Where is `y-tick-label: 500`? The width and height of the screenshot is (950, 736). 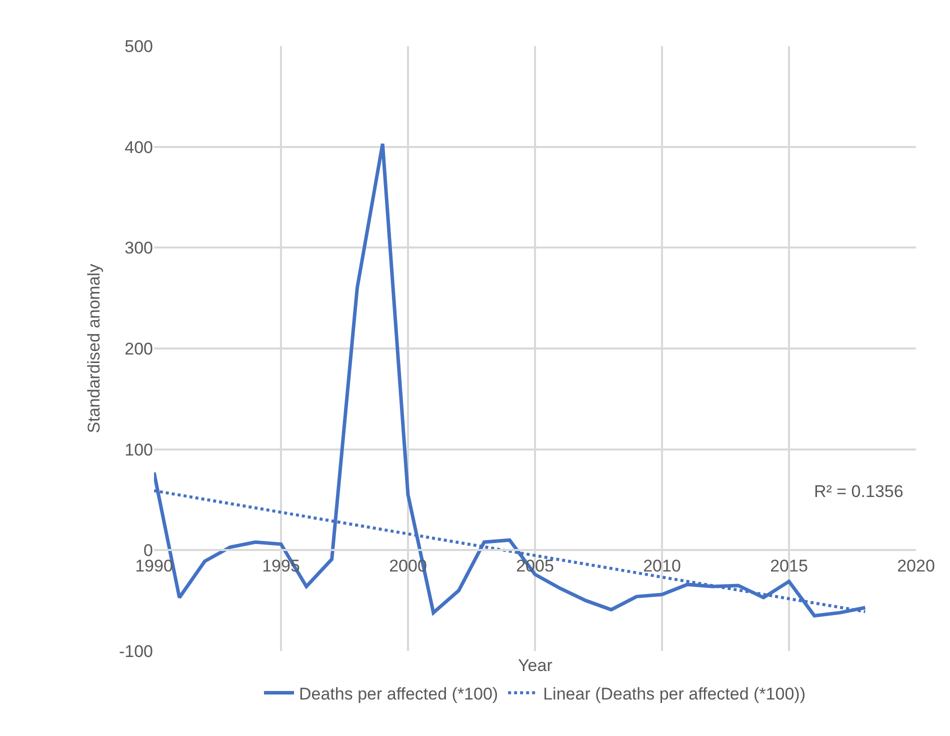
y-tick-label: 500 is located at coordinates (138, 46).